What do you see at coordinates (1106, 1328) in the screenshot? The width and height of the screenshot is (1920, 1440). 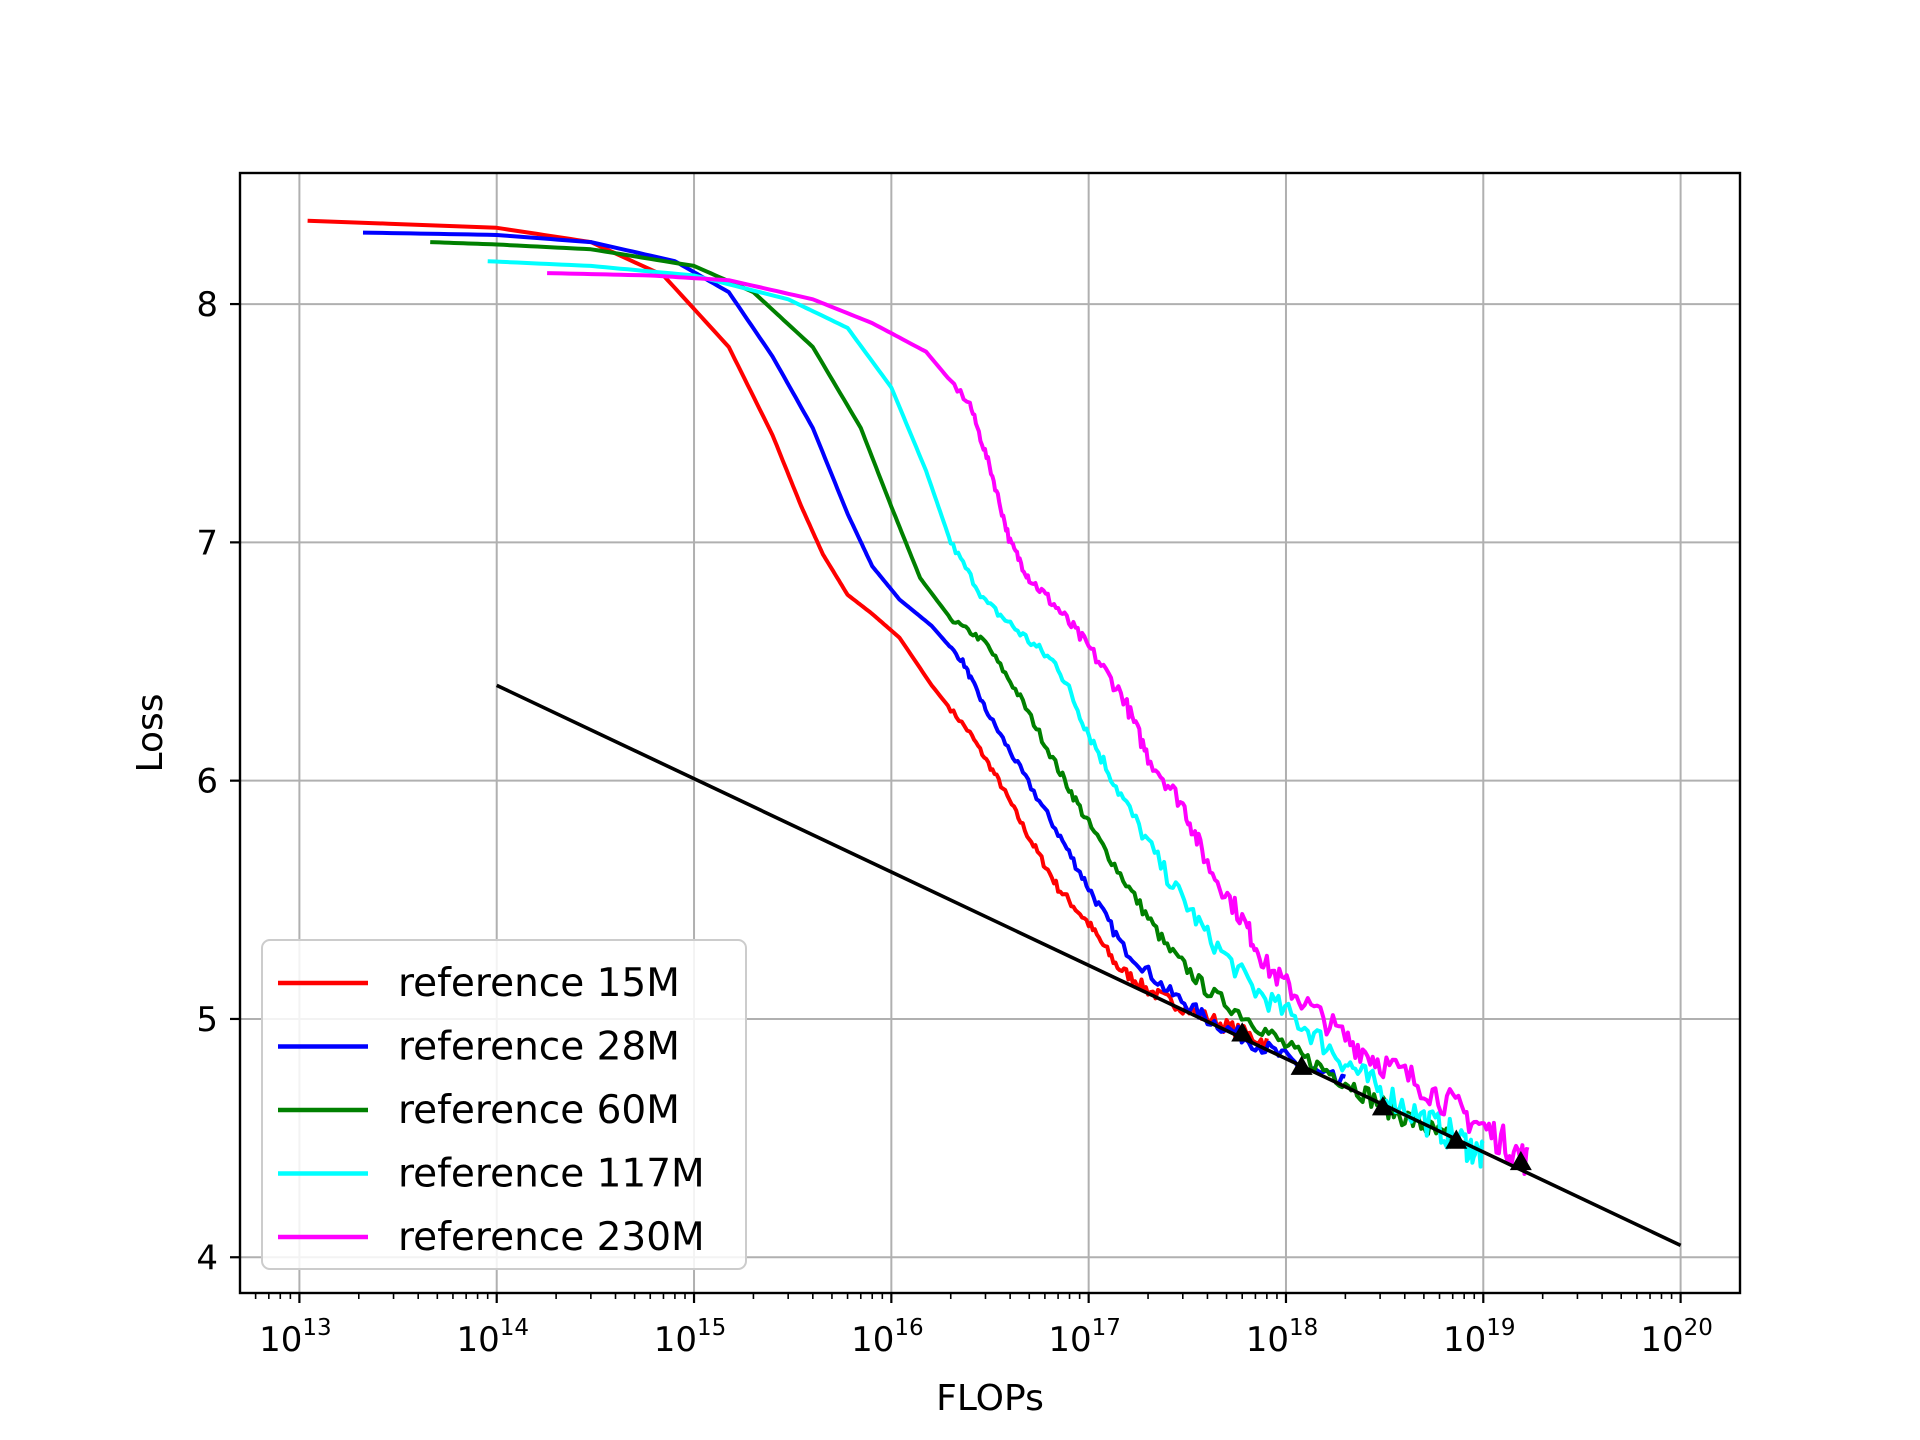 I see `x-tick-exponent: 17` at bounding box center [1106, 1328].